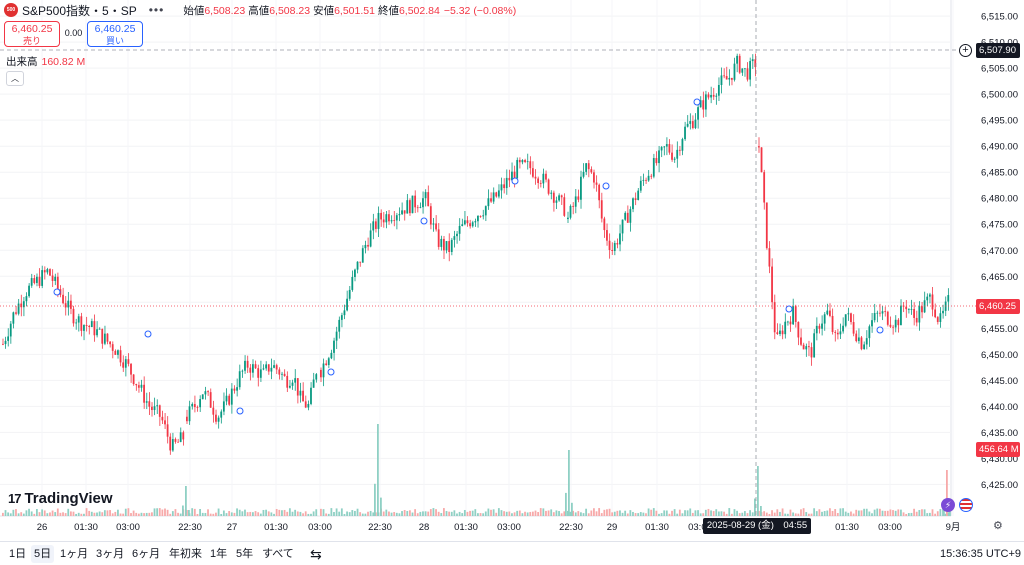 This screenshot has height=565, width=1024. Describe the element at coordinates (115, 34) in the screenshot. I see `buy-button: 6,460.25 買い` at that location.